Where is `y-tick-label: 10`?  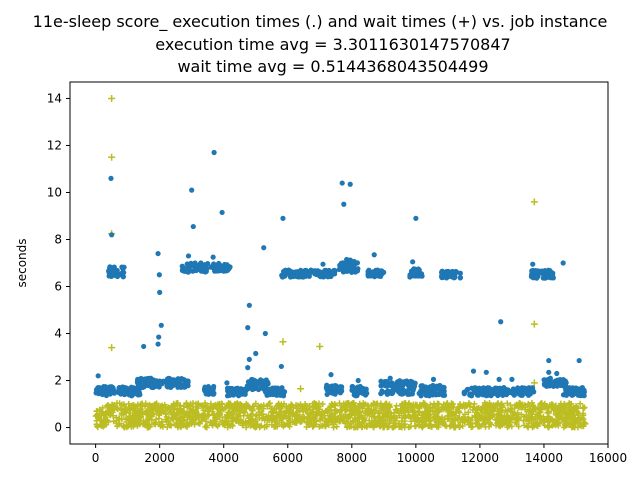 y-tick-label: 10 is located at coordinates (54, 192).